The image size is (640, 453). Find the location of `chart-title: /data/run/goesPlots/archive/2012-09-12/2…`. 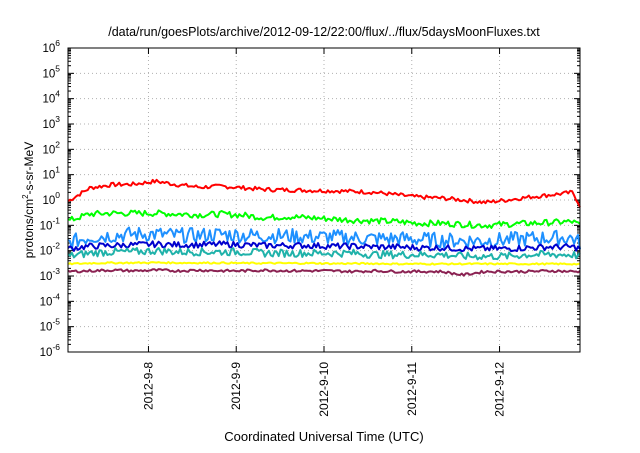

chart-title: /data/run/goesPlots/archive/2012-09-12/2… is located at coordinates (324, 32).